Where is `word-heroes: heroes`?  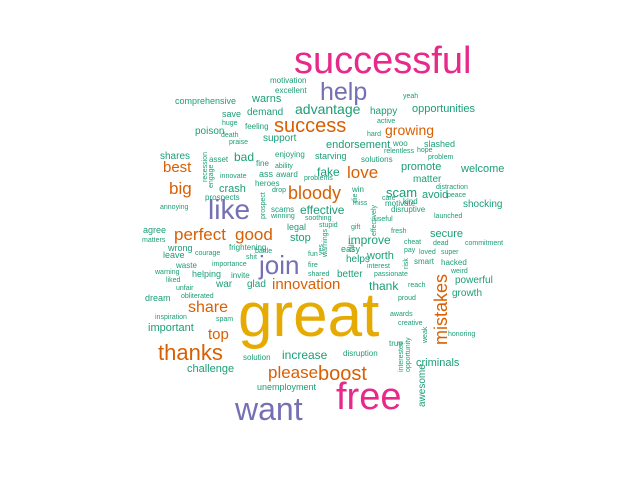
word-heroes: heroes is located at coordinates (267, 183).